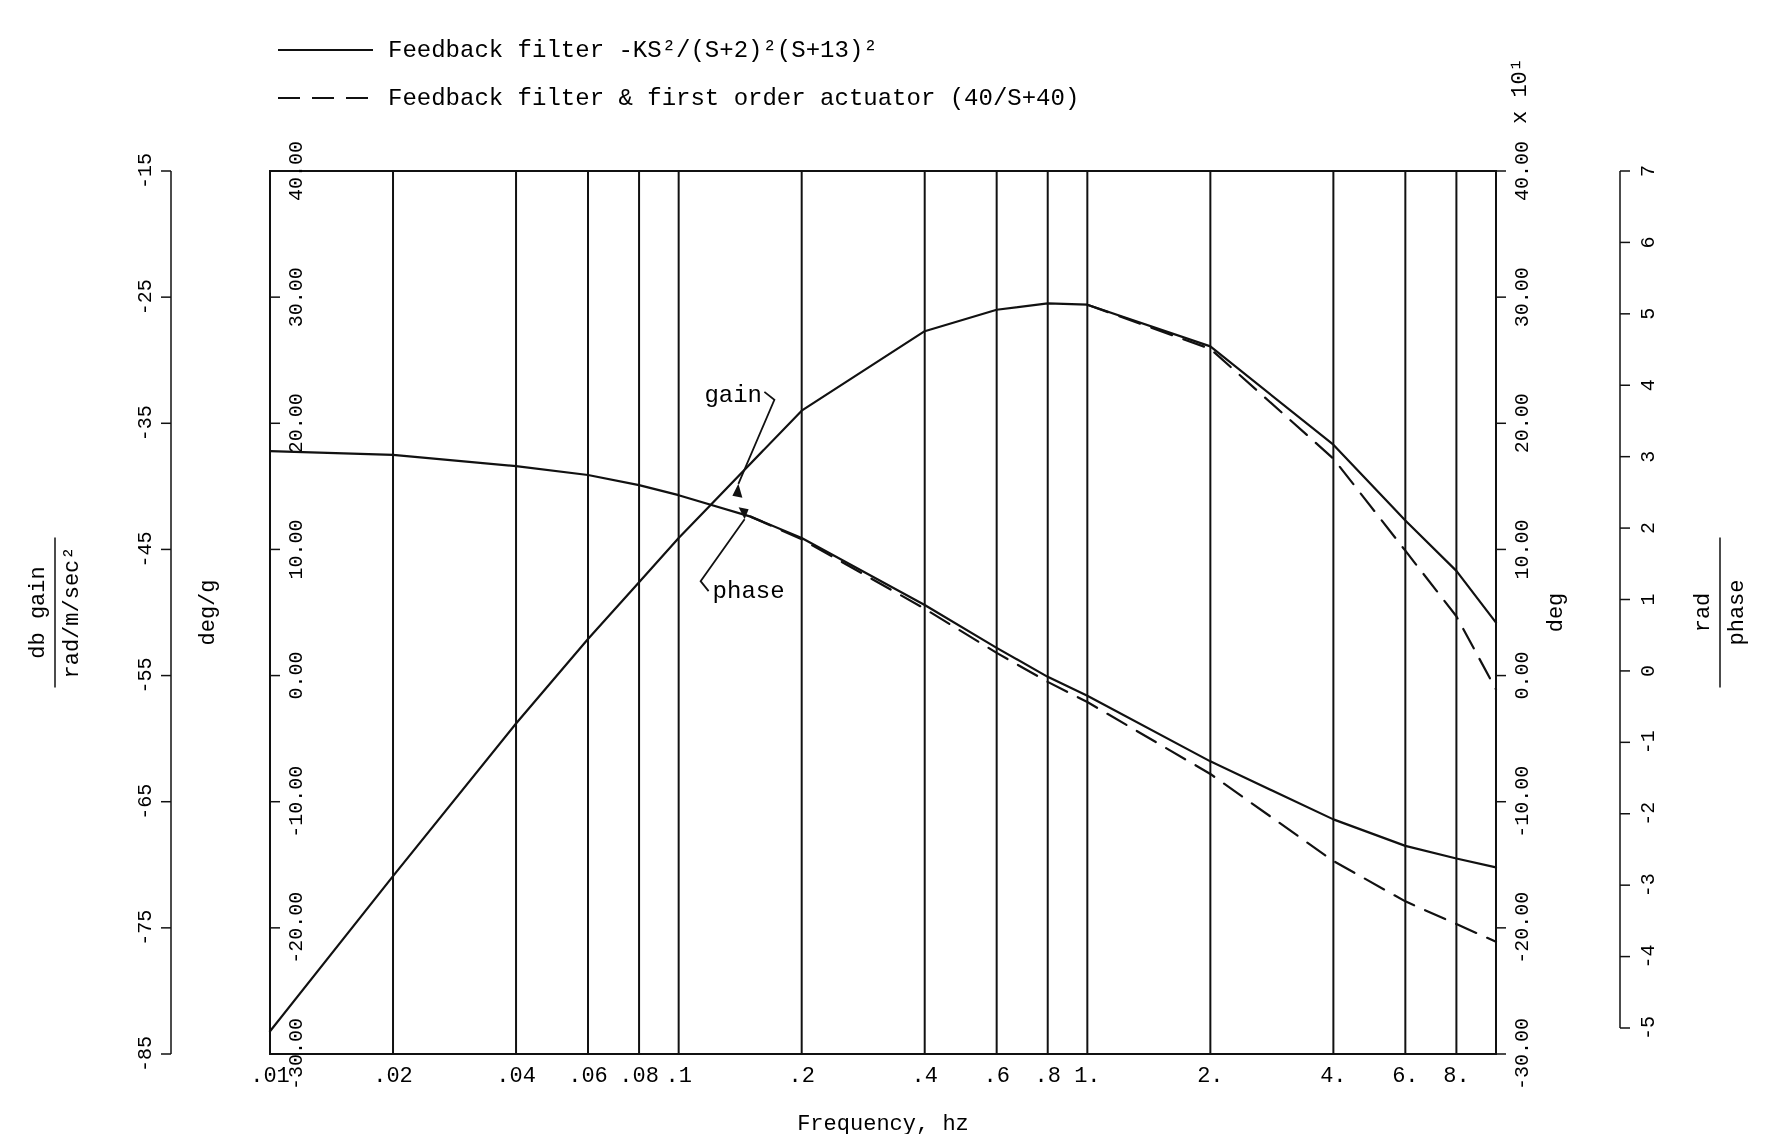  Describe the element at coordinates (748, 591) in the screenshot. I see `annotation: phase` at that location.